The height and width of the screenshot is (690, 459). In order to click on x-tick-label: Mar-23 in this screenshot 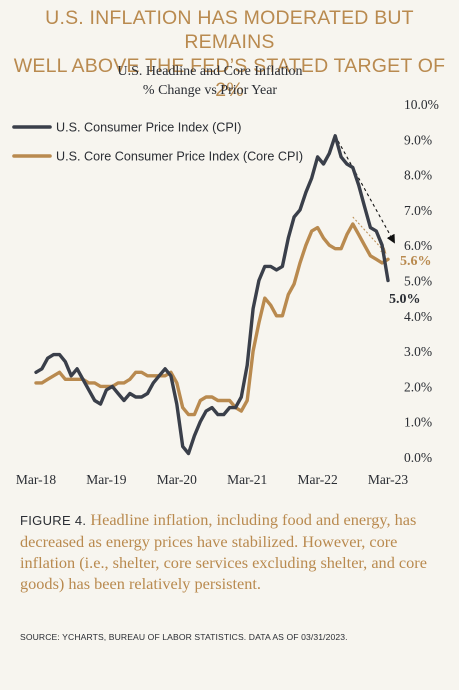, I will do `click(388, 479)`.